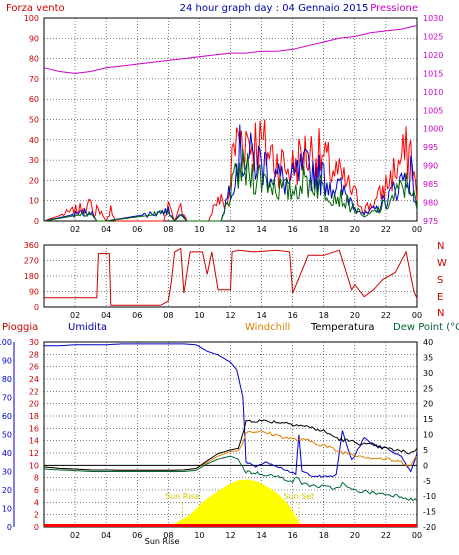 This screenshot has width=459, height=555. I want to click on humidity-y-tick-4: 40, so click(7, 453).